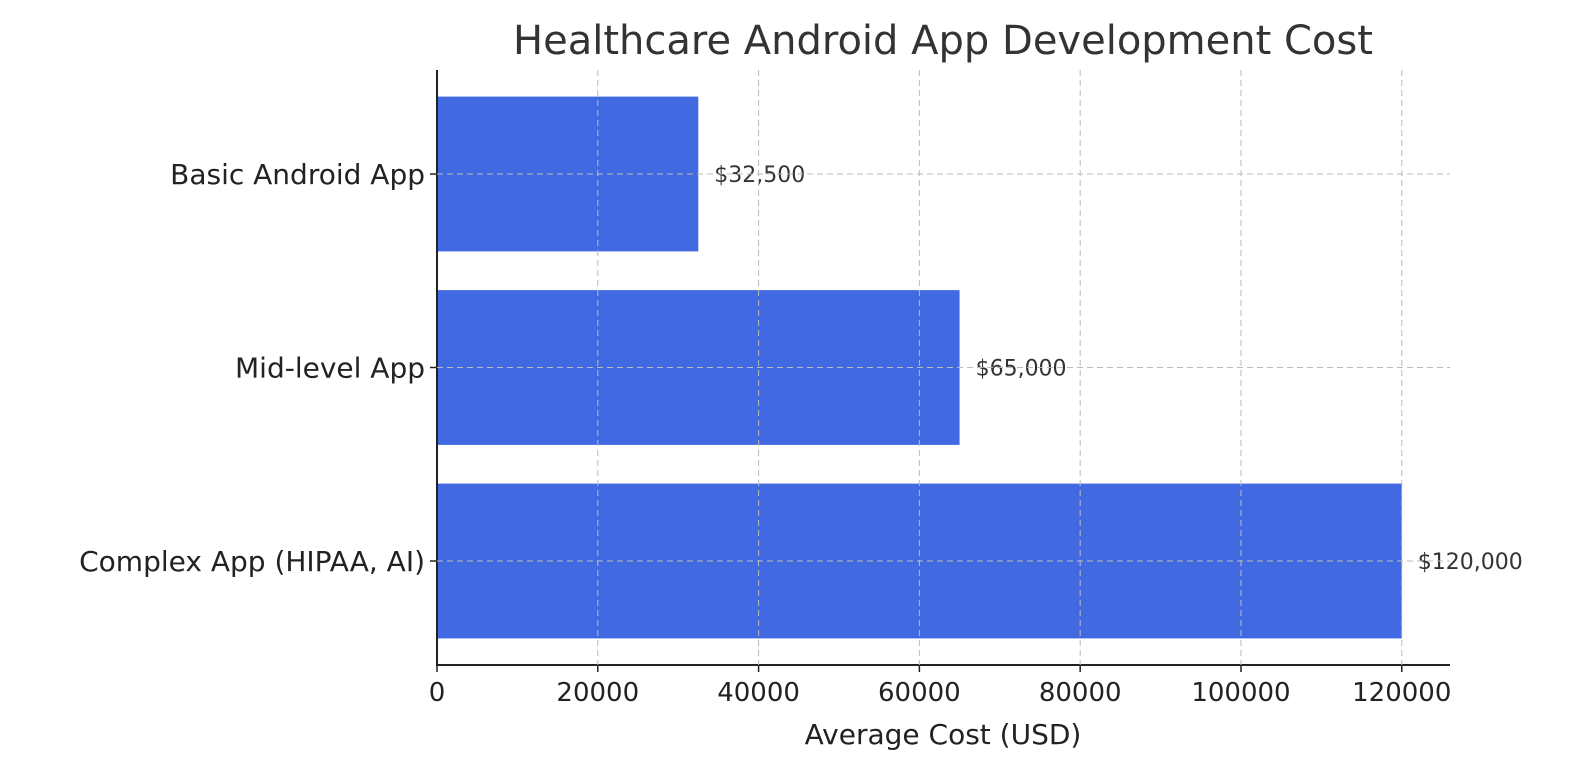  Describe the element at coordinates (297, 174) in the screenshot. I see `y-tick-label: Basic Android App` at that location.